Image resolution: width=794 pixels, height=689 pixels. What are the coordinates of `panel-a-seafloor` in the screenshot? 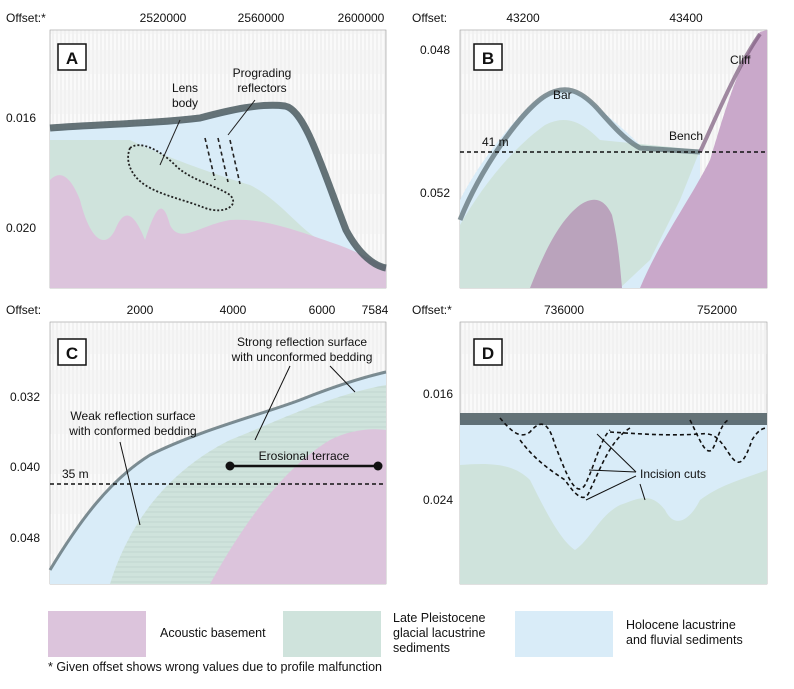 It's located at (218, 186).